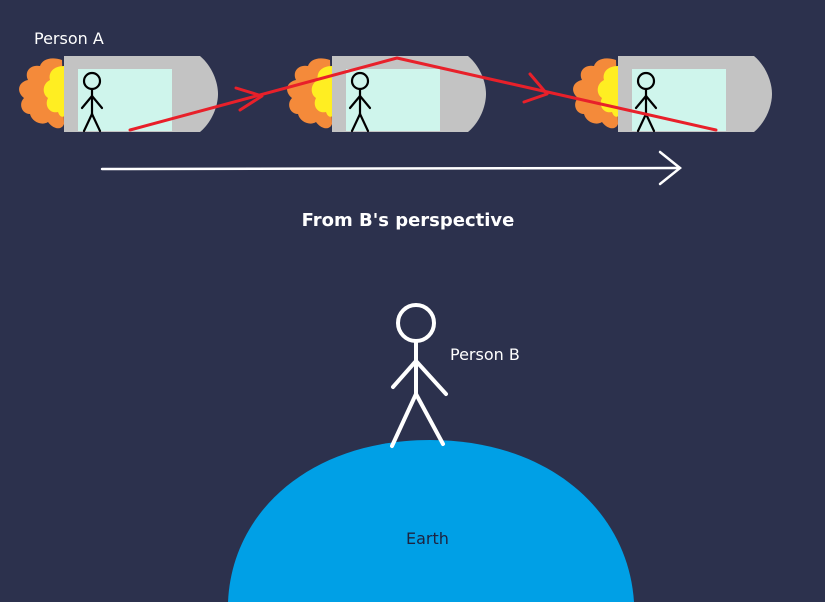  Describe the element at coordinates (431, 521) in the screenshot. I see `earth-shape` at that location.